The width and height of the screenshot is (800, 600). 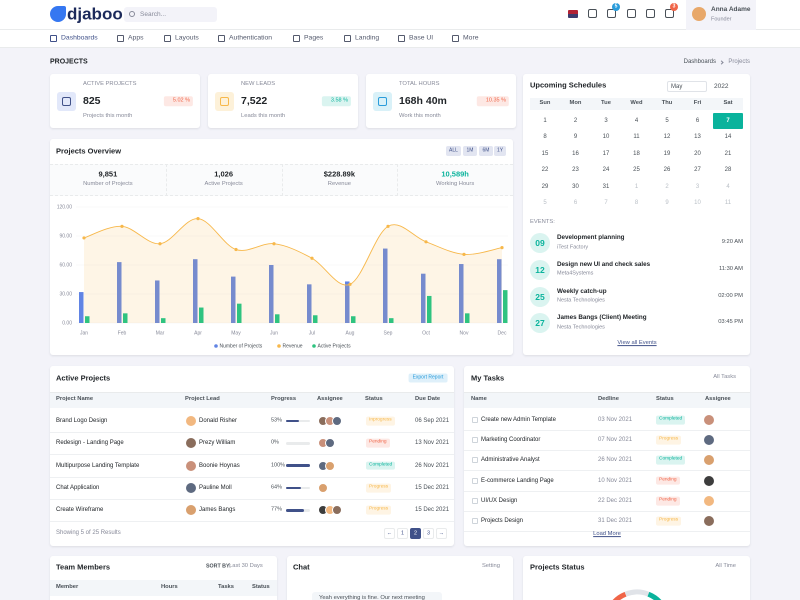 What do you see at coordinates (545, 186) in the screenshot?
I see `calendar-day: 29` at bounding box center [545, 186].